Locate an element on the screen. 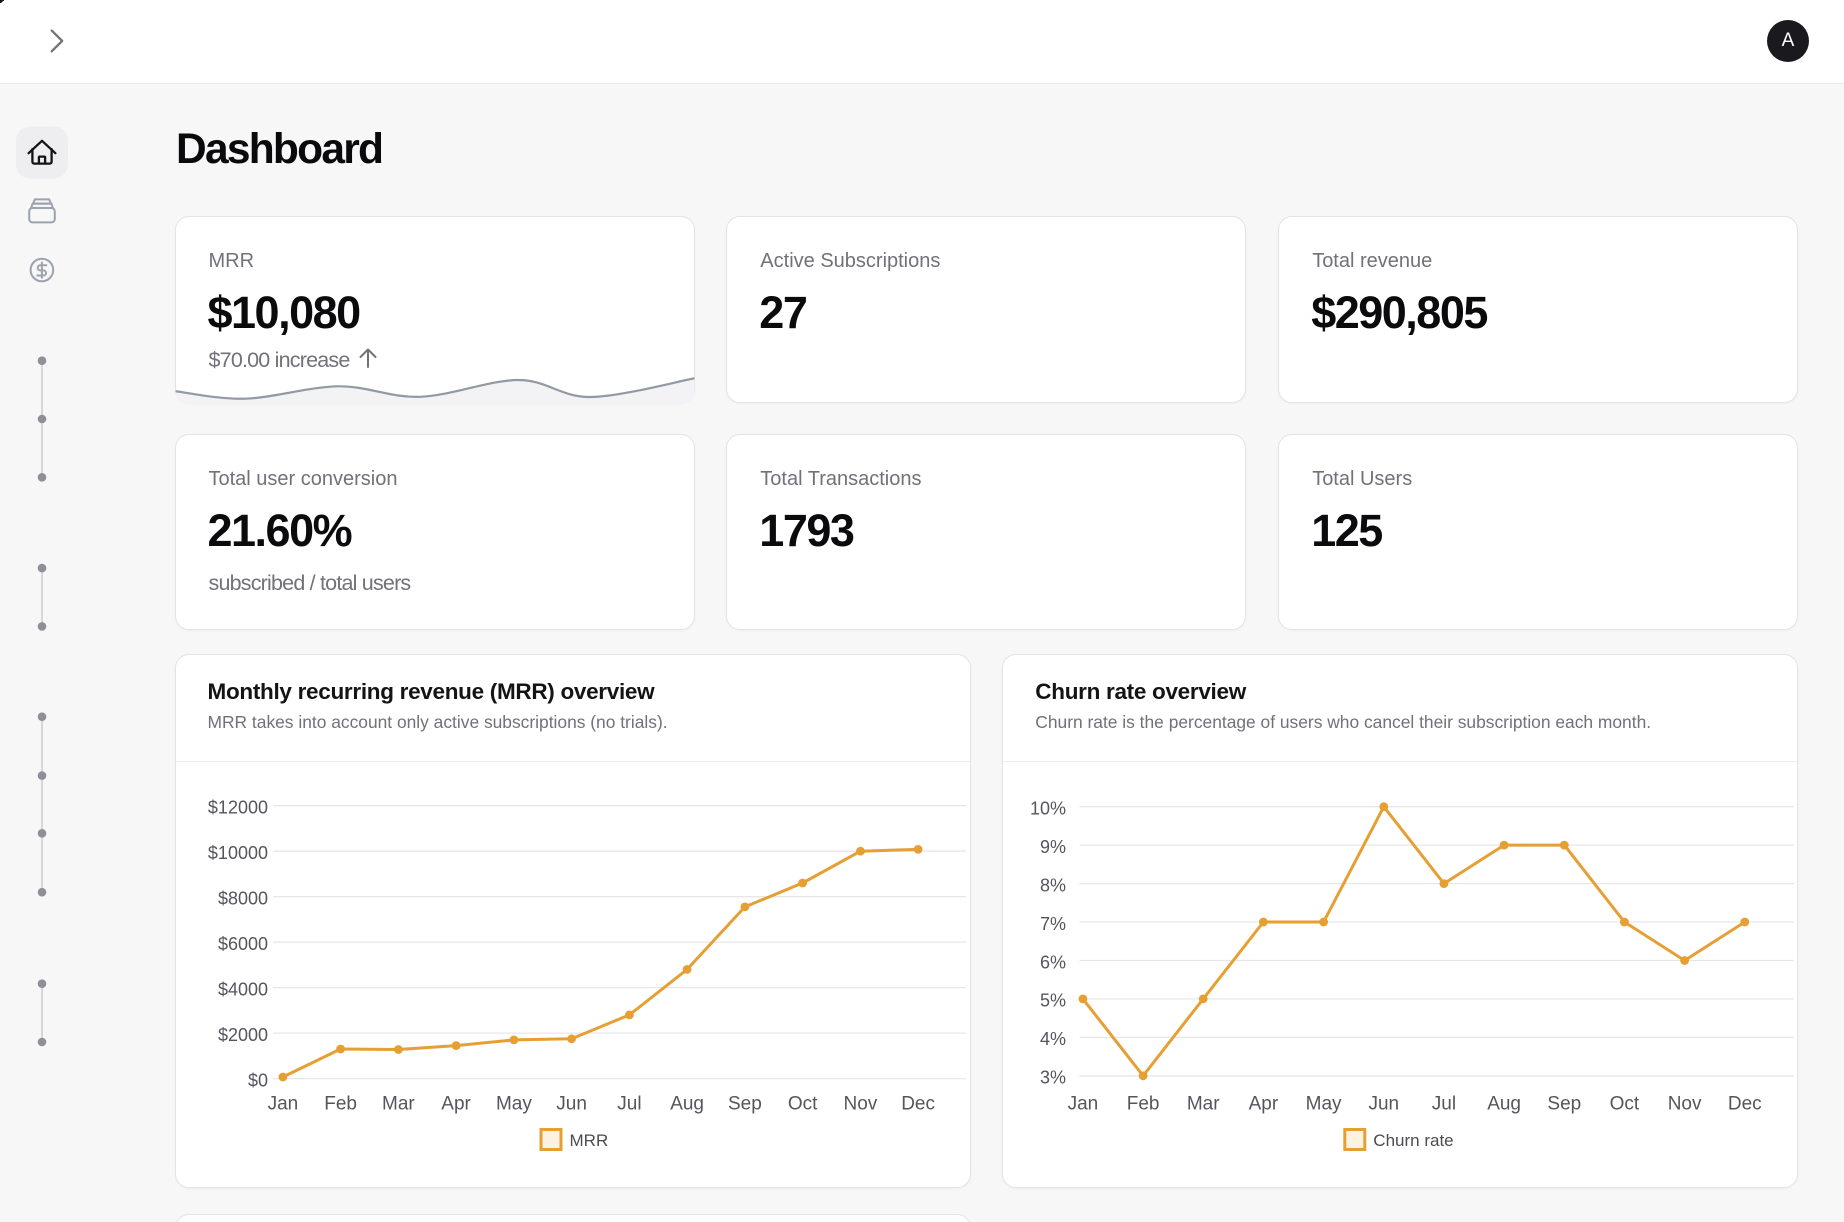  svg-text: 7% is located at coordinates (1053, 924).